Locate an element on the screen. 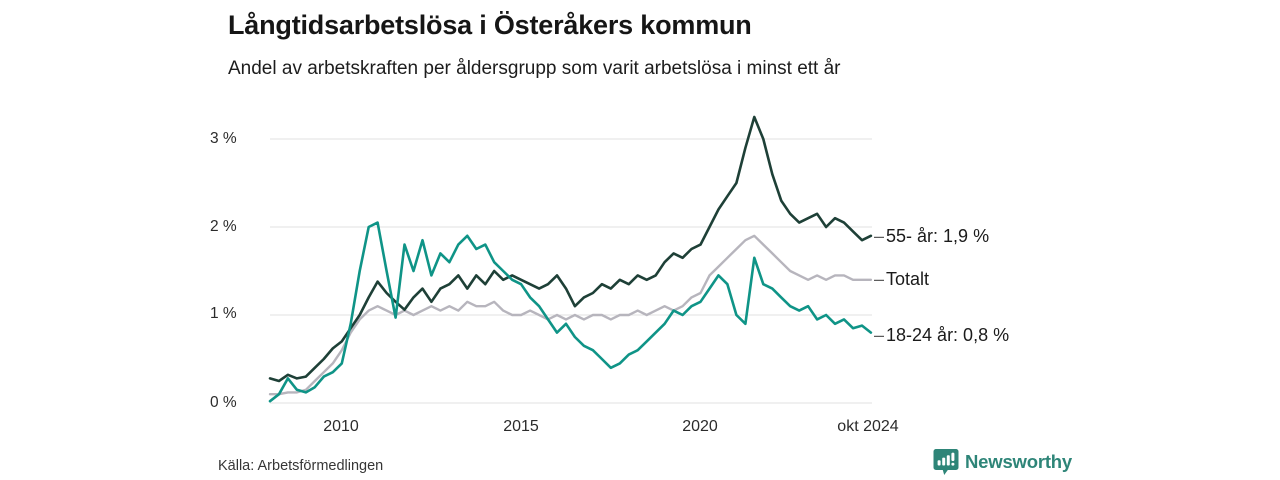 Image resolution: width=1280 pixels, height=480 pixels. y-axis-tick-label: 0 % is located at coordinates (223, 402).